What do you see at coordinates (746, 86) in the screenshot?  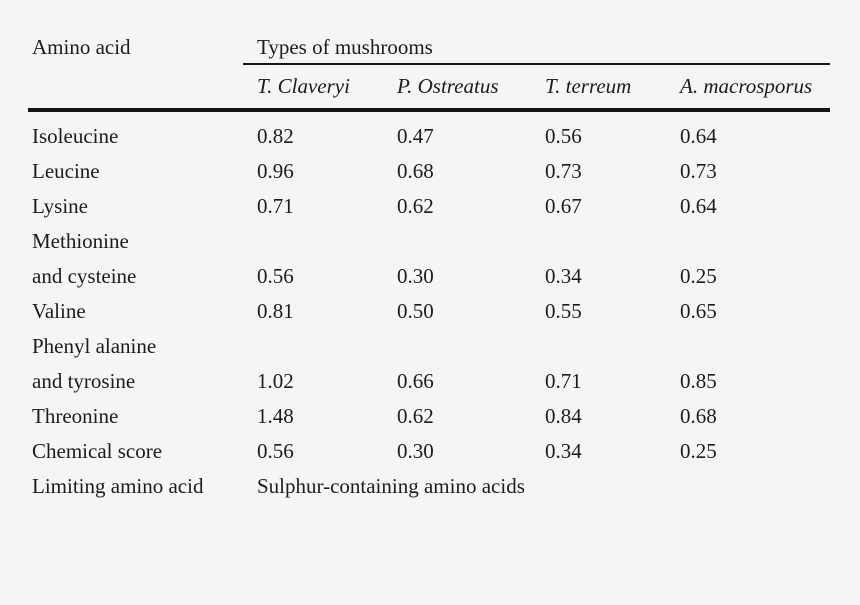 I see `column-header-a-macrosporus: A. macrosporus` at bounding box center [746, 86].